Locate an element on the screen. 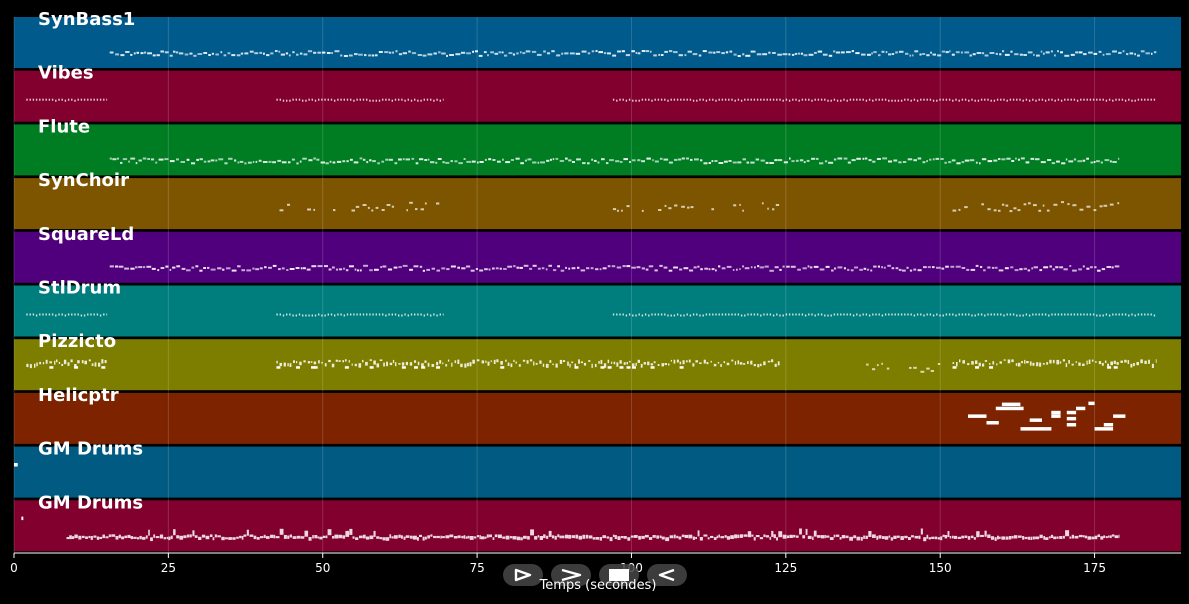 The height and width of the screenshot is (604, 1189). play-button is located at coordinates (523, 575).